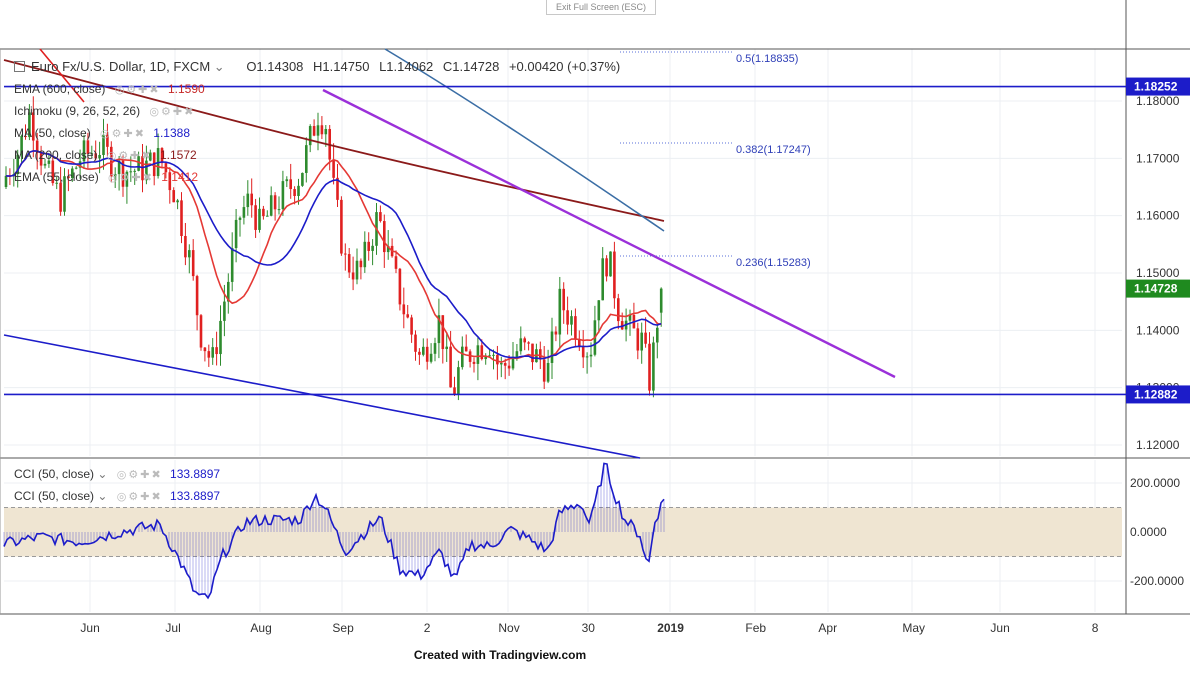  Describe the element at coordinates (54, 474) in the screenshot. I see `indicator-label: CCI (50, close)` at that location.